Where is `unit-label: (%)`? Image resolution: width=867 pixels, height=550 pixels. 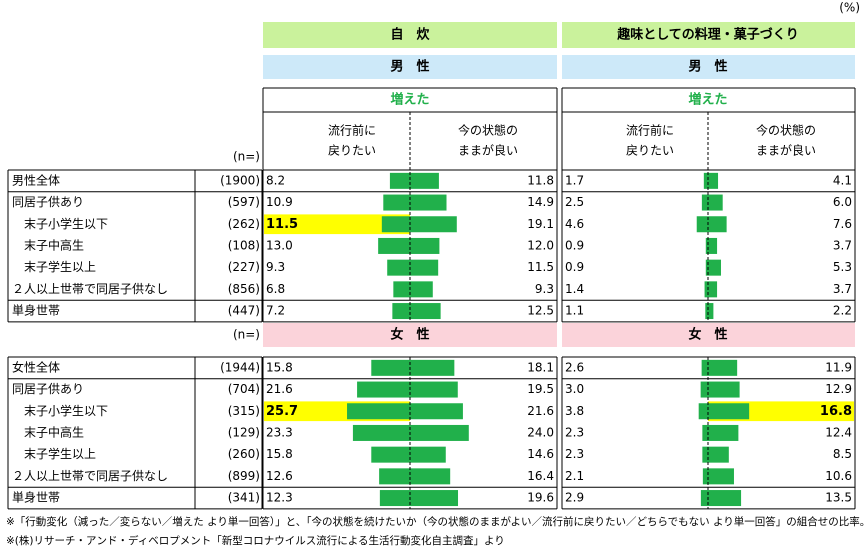
unit-label: (%) is located at coordinates (849, 8).